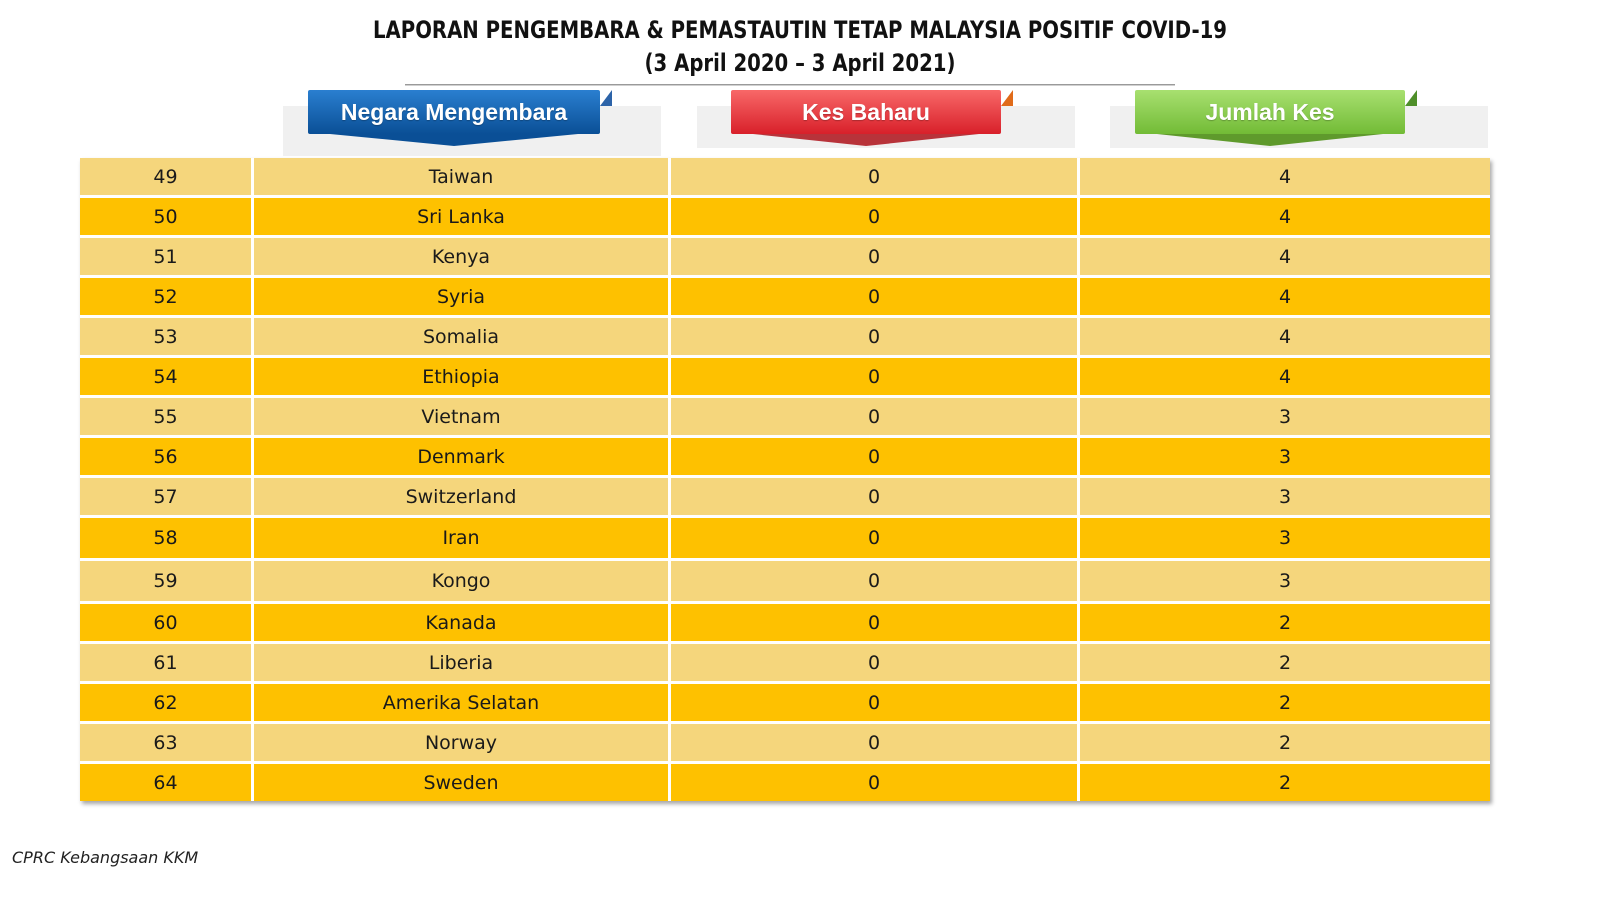 Image resolution: width=1600 pixels, height=900 pixels. I want to click on country-cell: Syria, so click(462, 296).